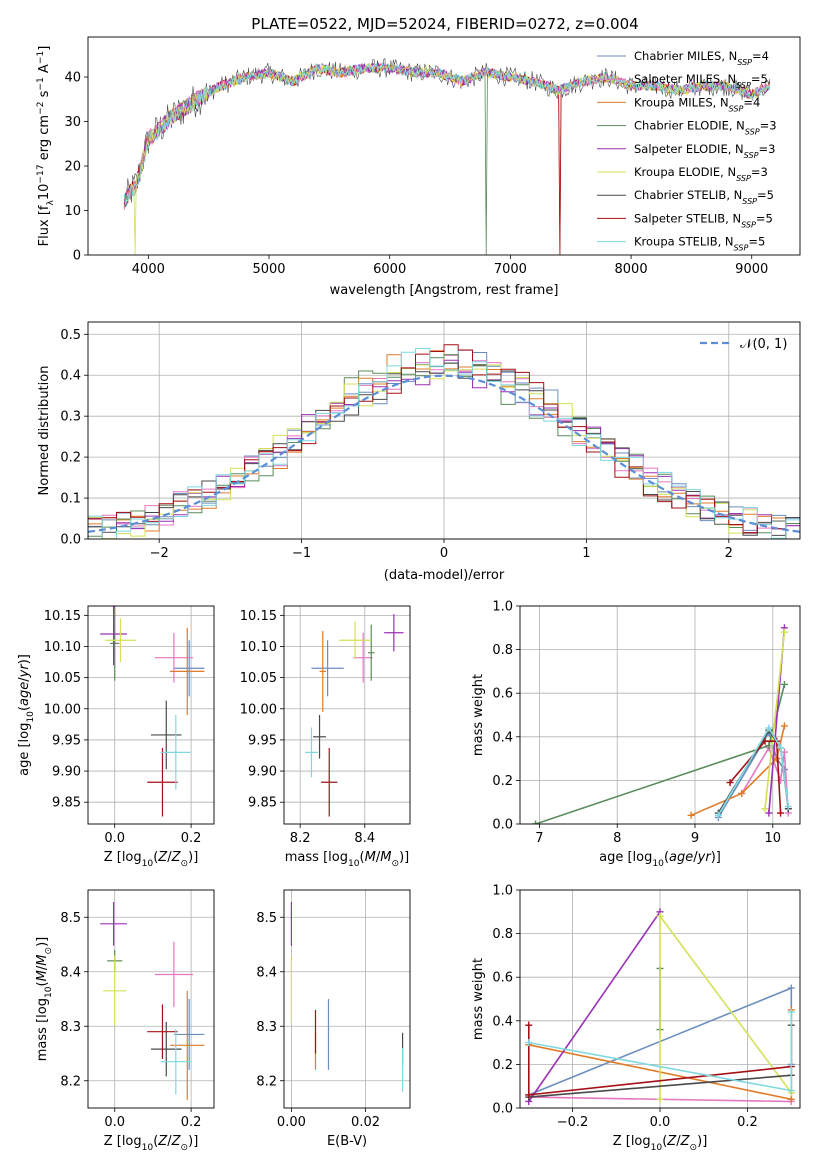  Describe the element at coordinates (114, 1122) in the screenshot. I see `z-mass-xtick-label: 0.0` at that location.